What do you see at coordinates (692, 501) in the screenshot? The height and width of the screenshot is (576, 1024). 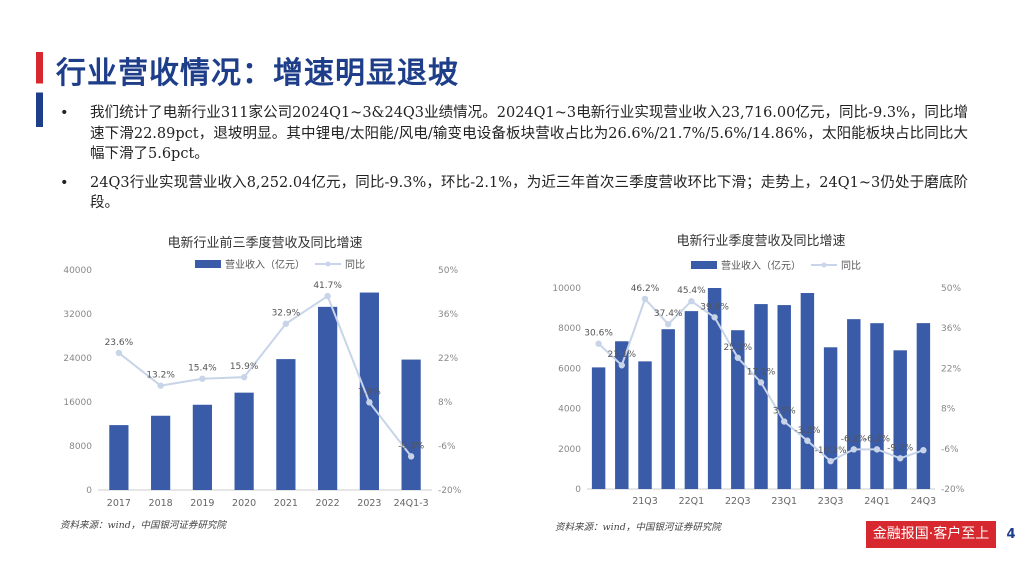 I see `x-tick-label: 22Q1` at bounding box center [692, 501].